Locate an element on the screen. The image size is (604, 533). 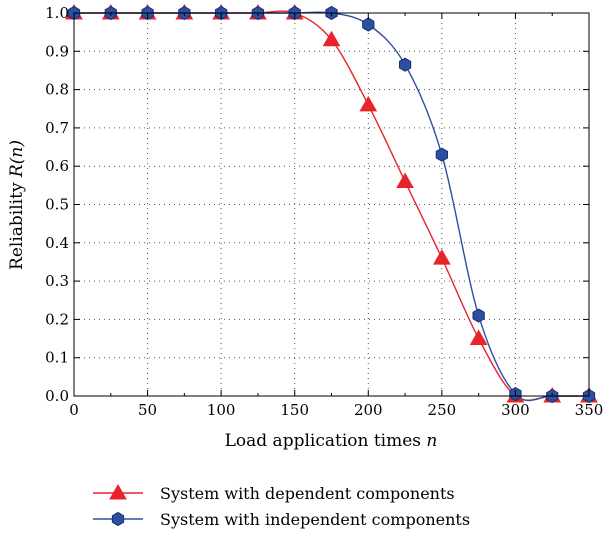
y-tick-label: 0.0 is located at coordinates (57, 396).